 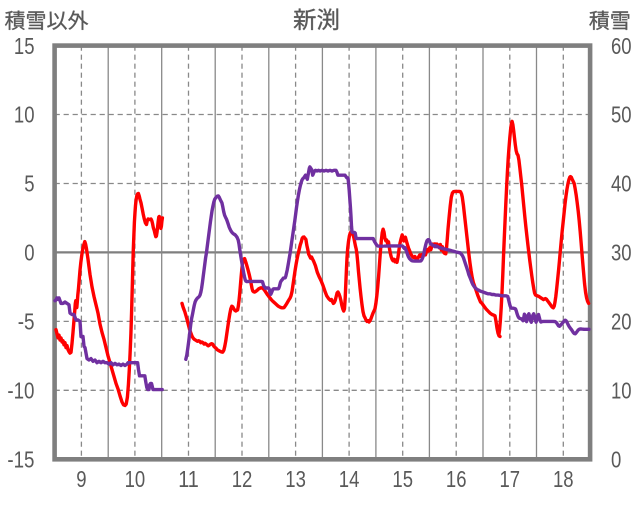 What do you see at coordinates (621, 253) in the screenshot?
I see `svg-text: 30` at bounding box center [621, 253].